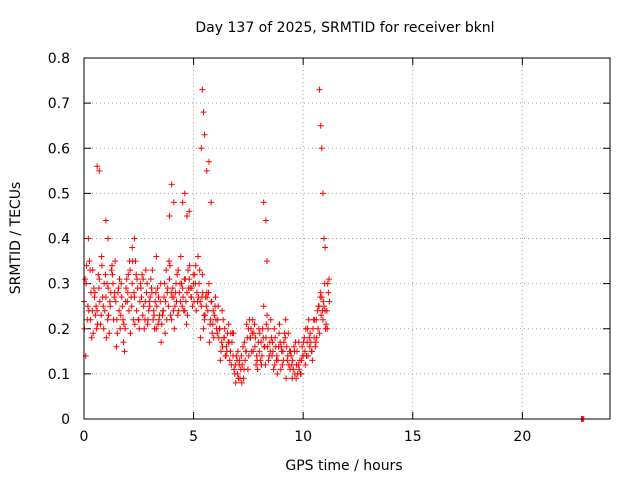  What do you see at coordinates (16, 238) in the screenshot?
I see `y-axis-label: SRMTID / TECUs` at bounding box center [16, 238].